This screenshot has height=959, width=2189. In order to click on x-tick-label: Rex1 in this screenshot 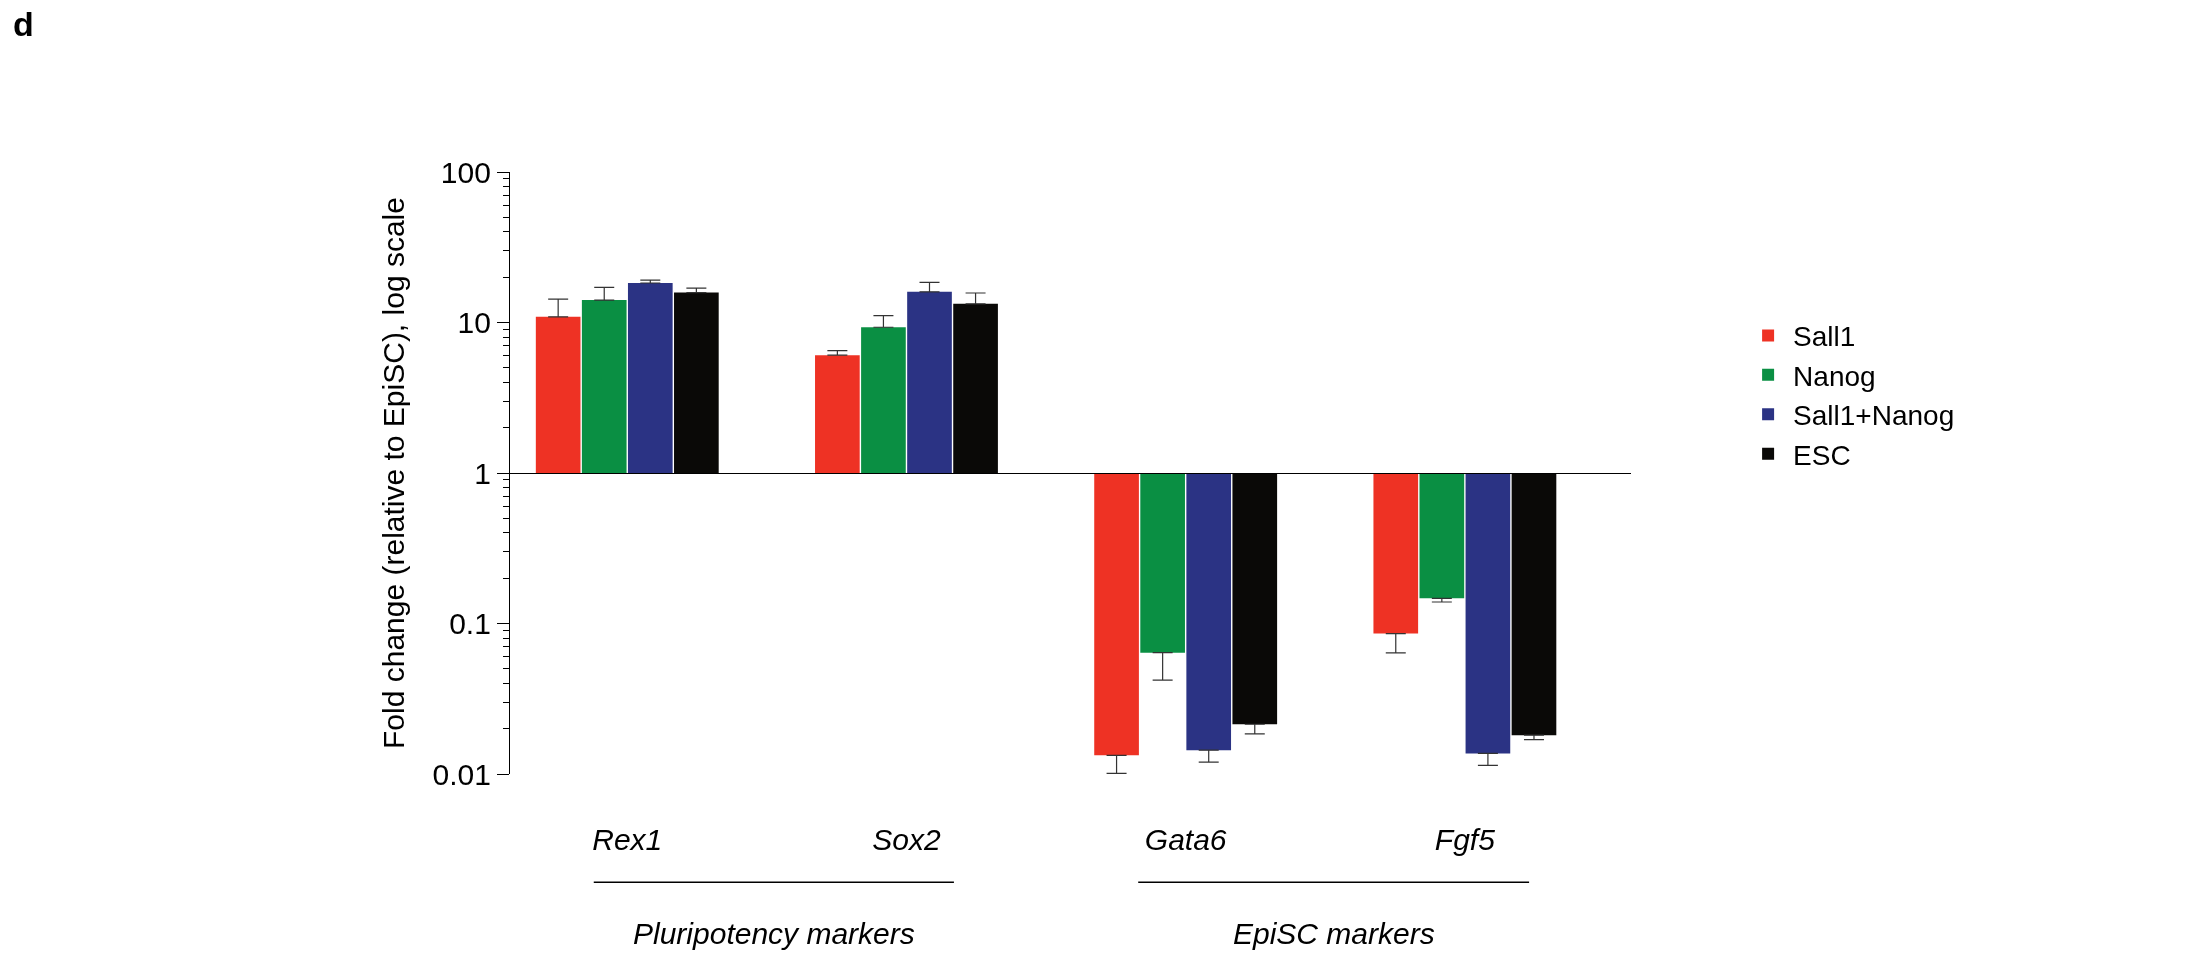, I will do `click(627, 839)`.